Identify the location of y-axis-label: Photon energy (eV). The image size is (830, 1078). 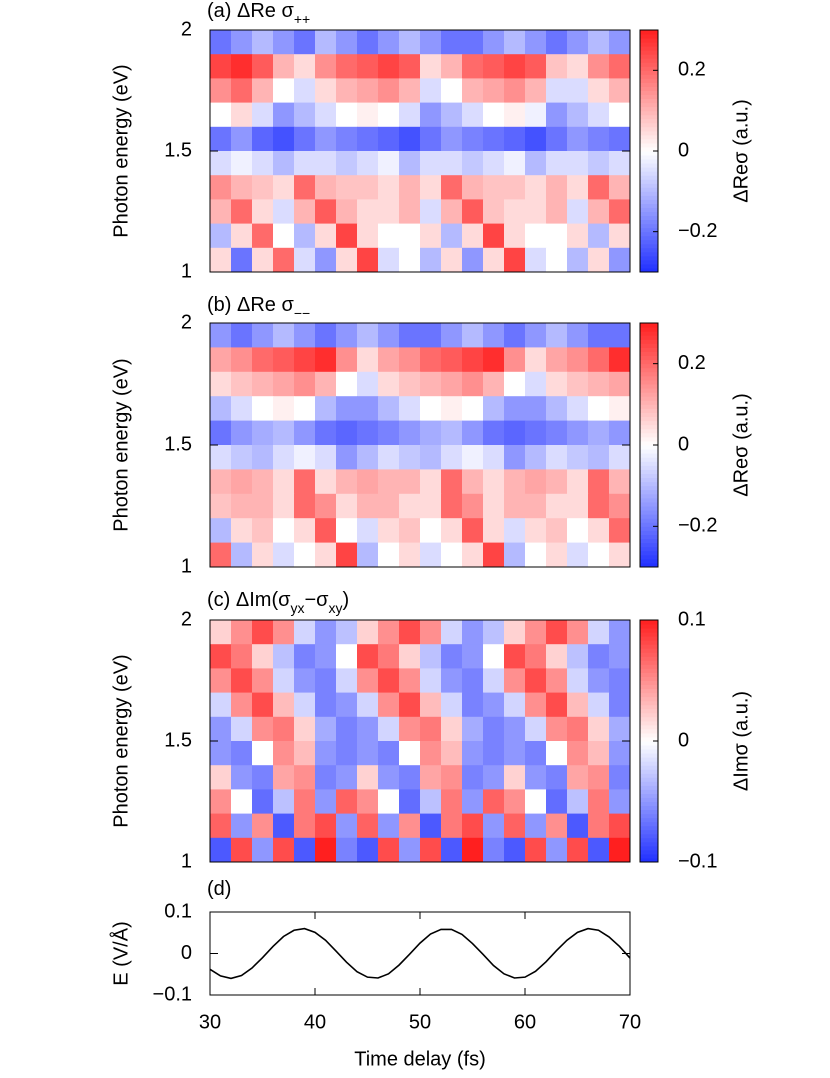
(121, 740).